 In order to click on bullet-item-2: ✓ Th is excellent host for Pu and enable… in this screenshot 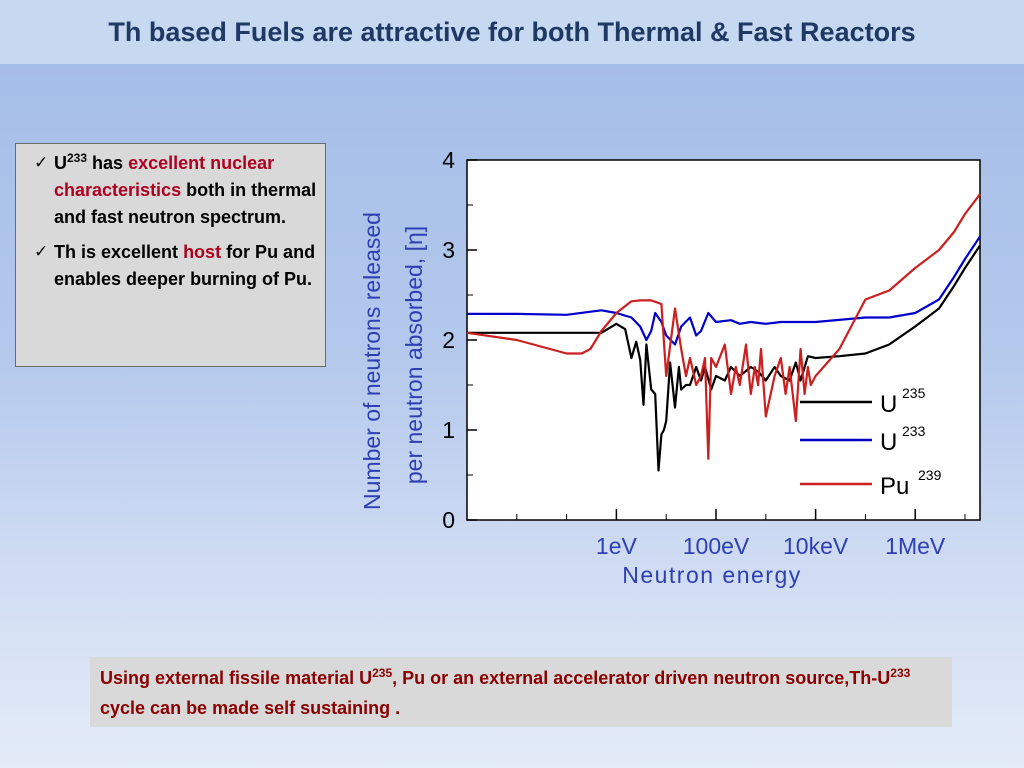, I will do `click(170, 266)`.